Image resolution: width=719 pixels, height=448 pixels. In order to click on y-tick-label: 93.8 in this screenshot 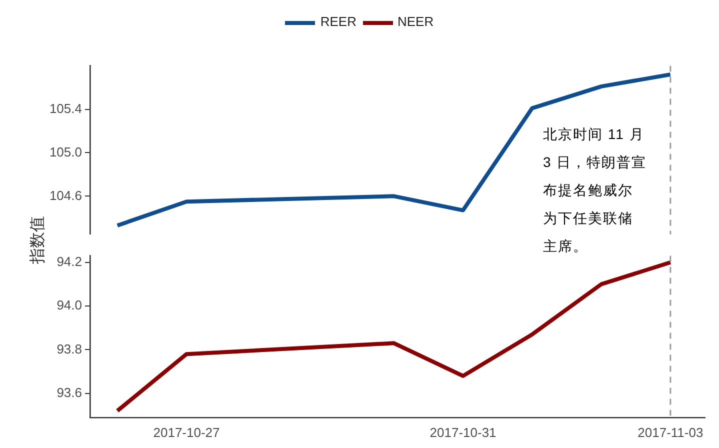, I will do `click(69, 348)`.